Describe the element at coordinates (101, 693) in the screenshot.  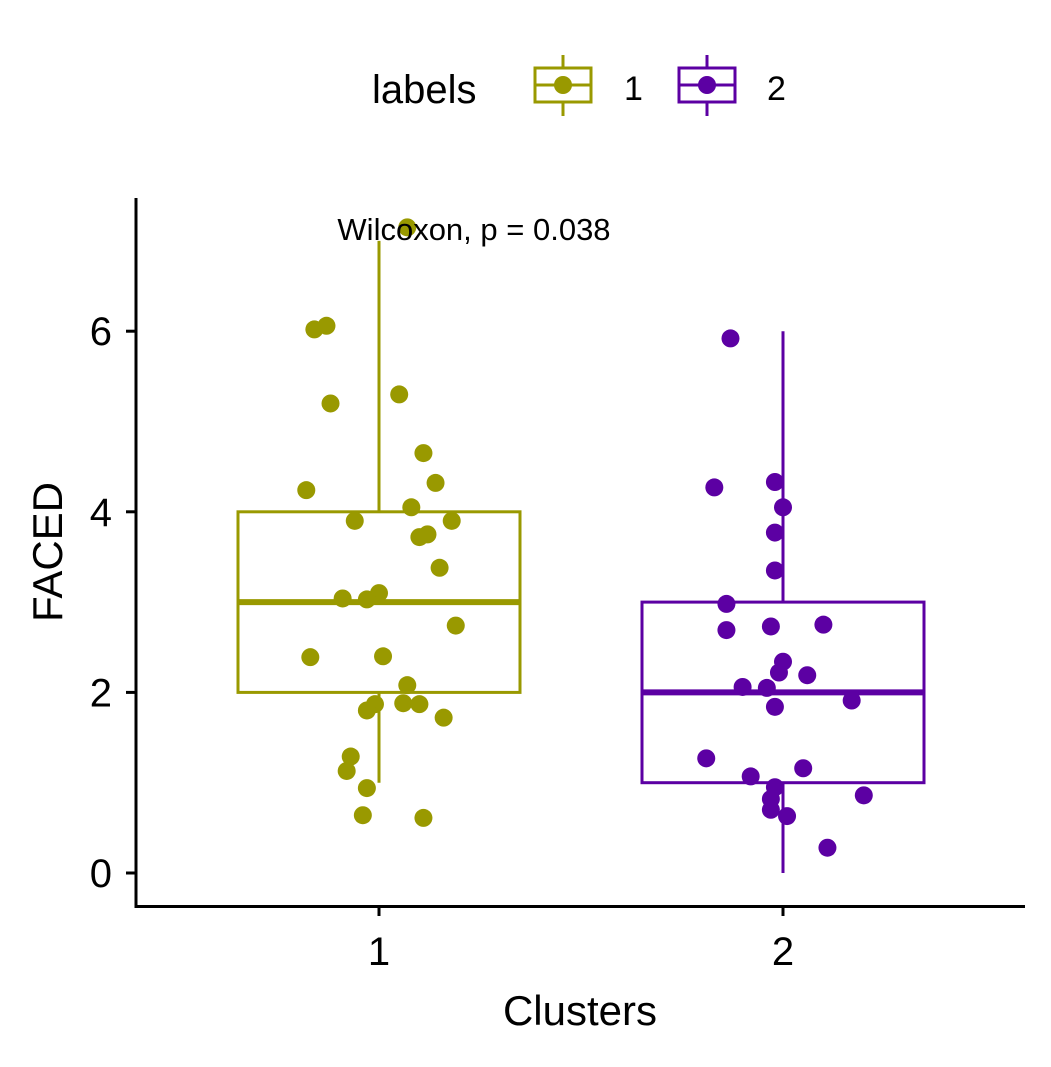
I see `y-tick-label: 2` at that location.